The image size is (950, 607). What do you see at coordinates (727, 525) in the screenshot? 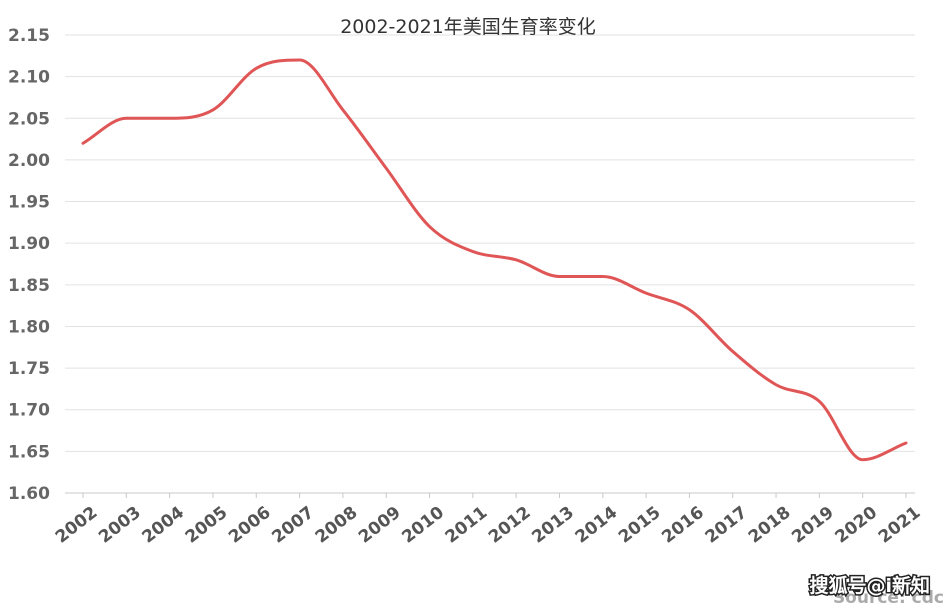
I see `x-tick-label: 2017` at bounding box center [727, 525].